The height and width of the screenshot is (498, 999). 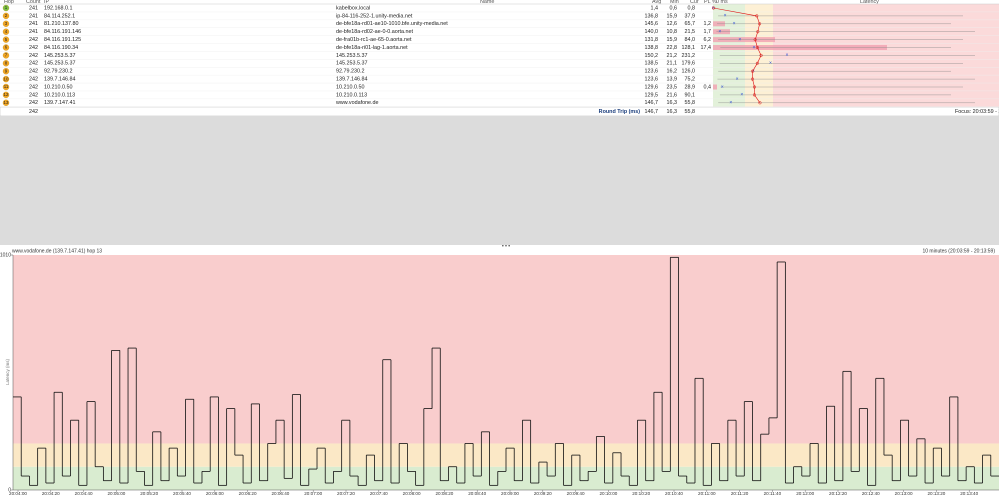 I want to click on avg: 136,8, so click(x=652, y=16).